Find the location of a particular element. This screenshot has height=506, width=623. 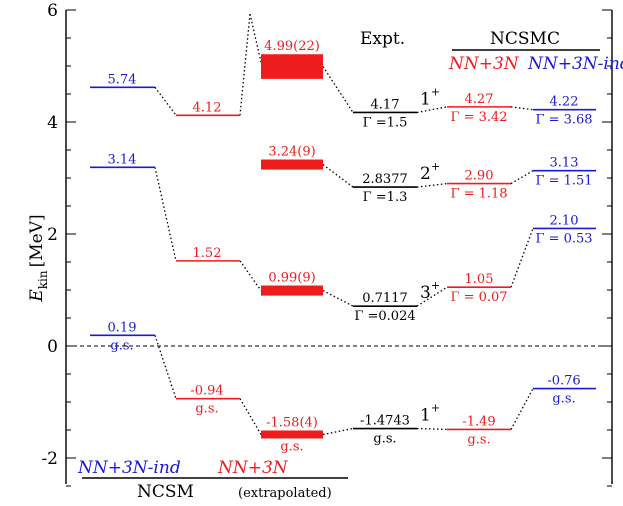

level-value-label: 3.14 is located at coordinates (122, 159).